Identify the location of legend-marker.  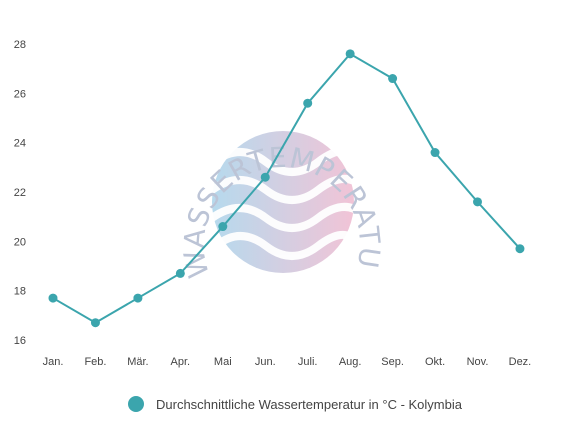
(136, 404).